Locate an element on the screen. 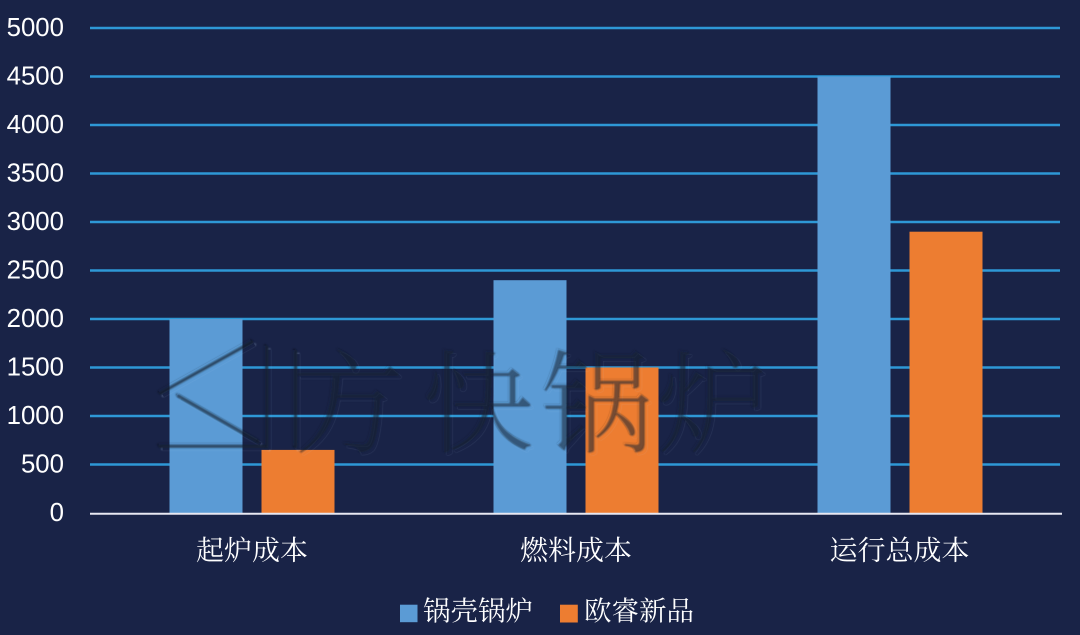  svg-text: 4000 is located at coordinates (35, 125).